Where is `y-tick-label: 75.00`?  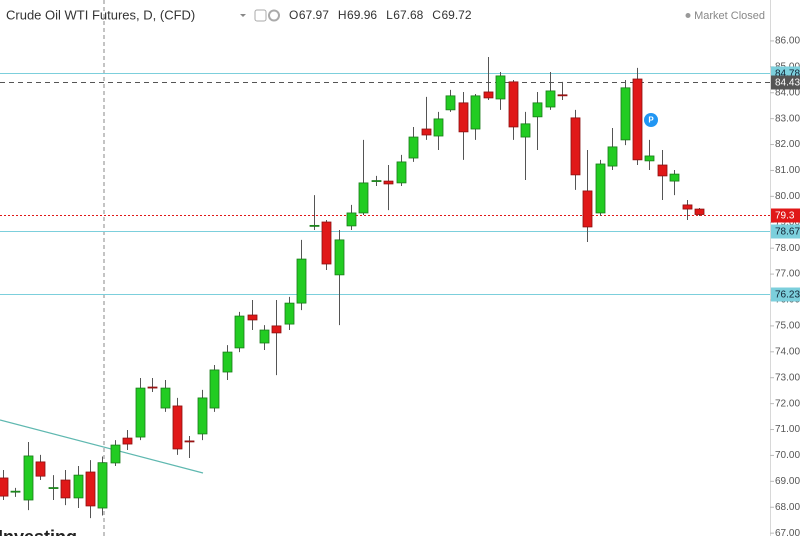
y-tick-label: 75.00 is located at coordinates (787, 326).